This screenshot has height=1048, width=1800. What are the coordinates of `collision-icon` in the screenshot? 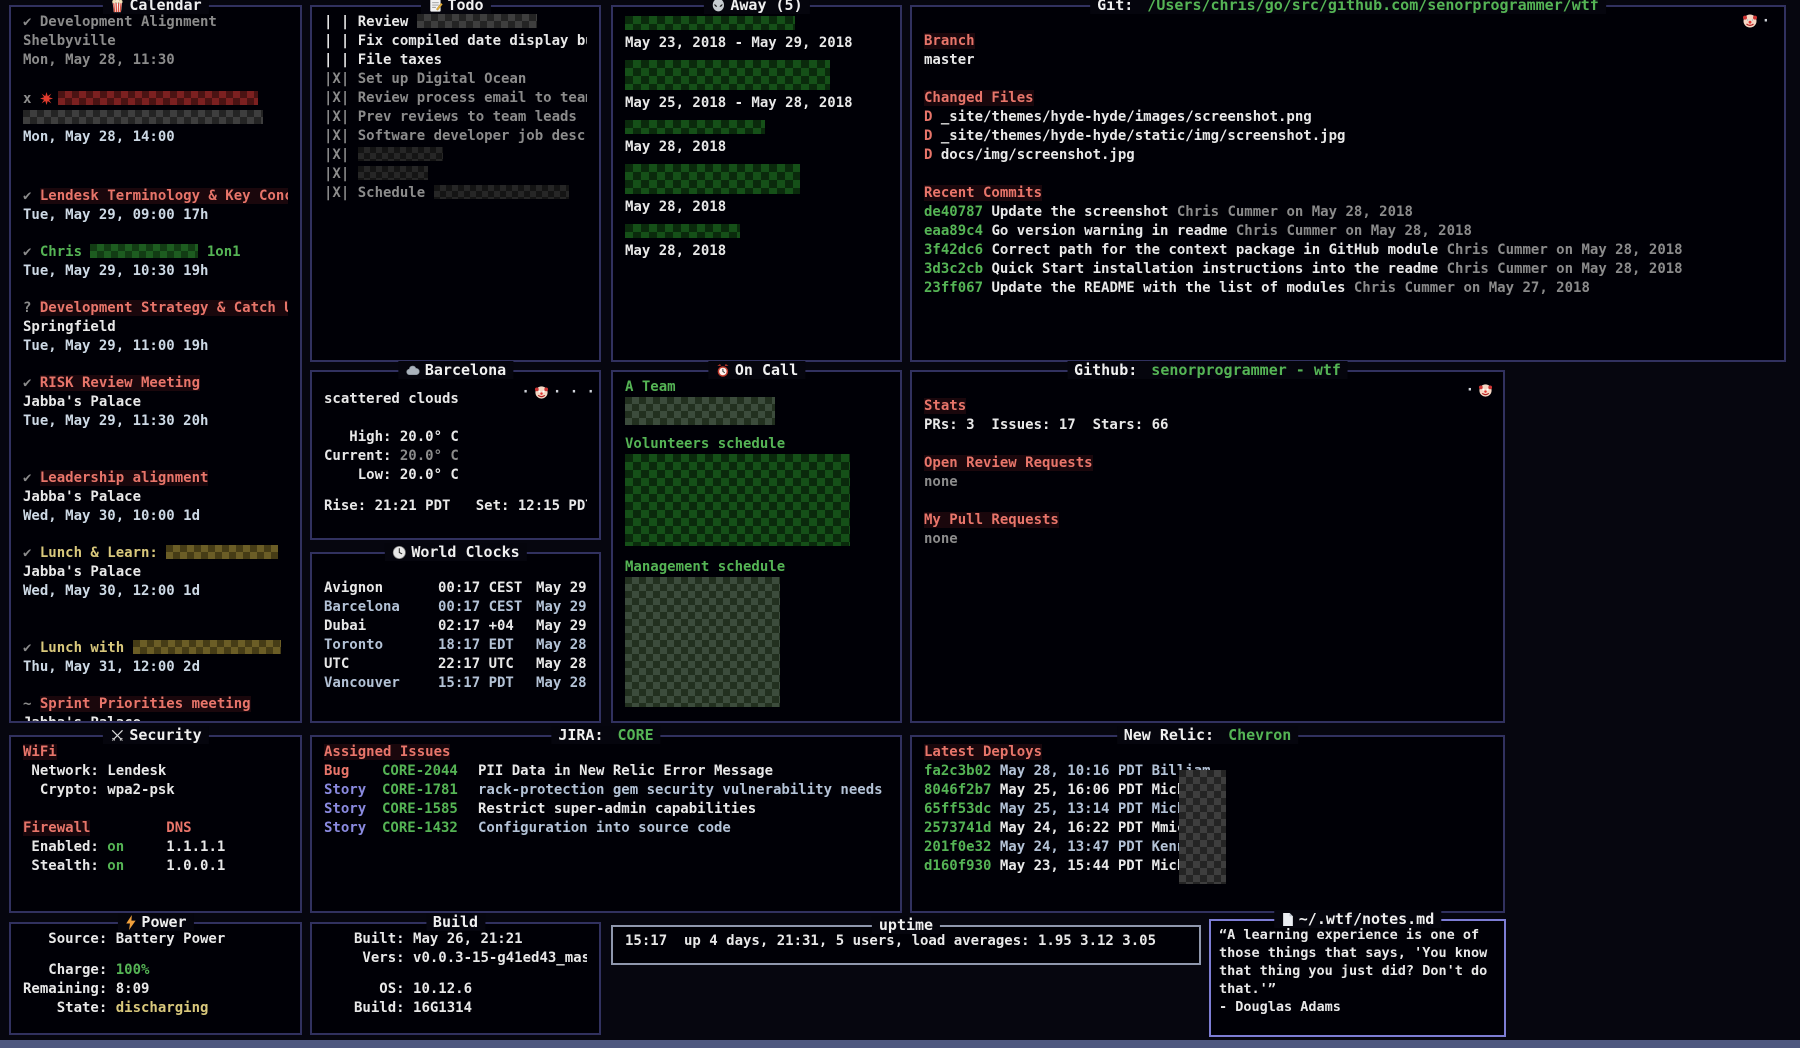 It's located at (46, 98).